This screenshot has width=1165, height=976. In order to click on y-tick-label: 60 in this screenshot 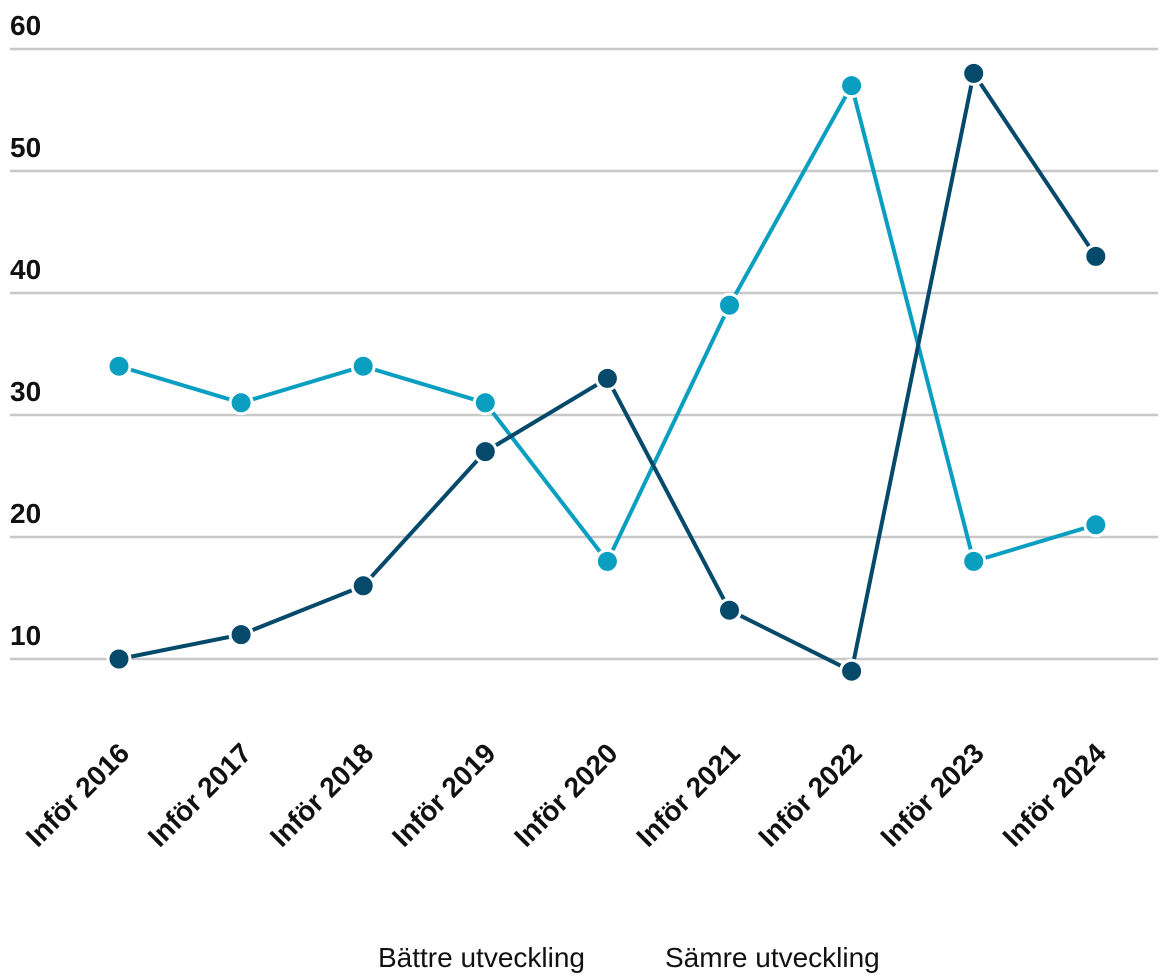, I will do `click(25, 25)`.